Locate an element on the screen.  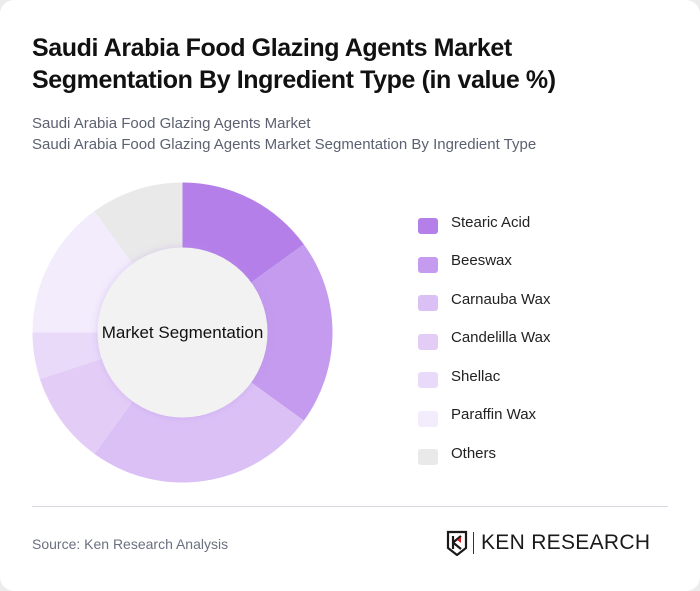
legend-item-others: Others is located at coordinates (484, 457).